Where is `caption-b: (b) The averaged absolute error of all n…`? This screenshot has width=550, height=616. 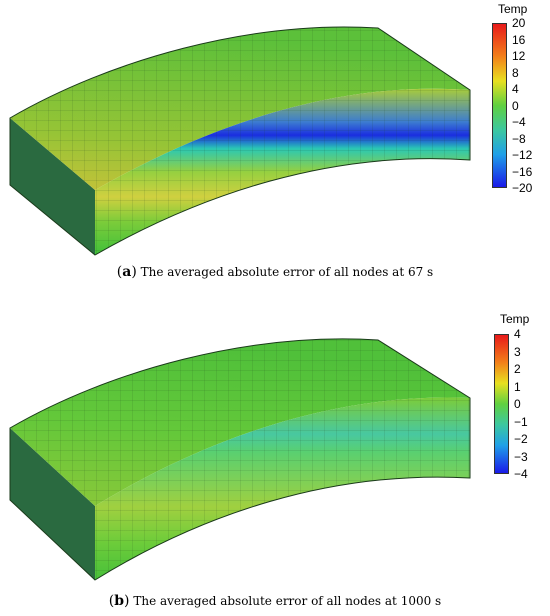 caption-b: (b) The averaged absolute error of all n… is located at coordinates (275, 601).